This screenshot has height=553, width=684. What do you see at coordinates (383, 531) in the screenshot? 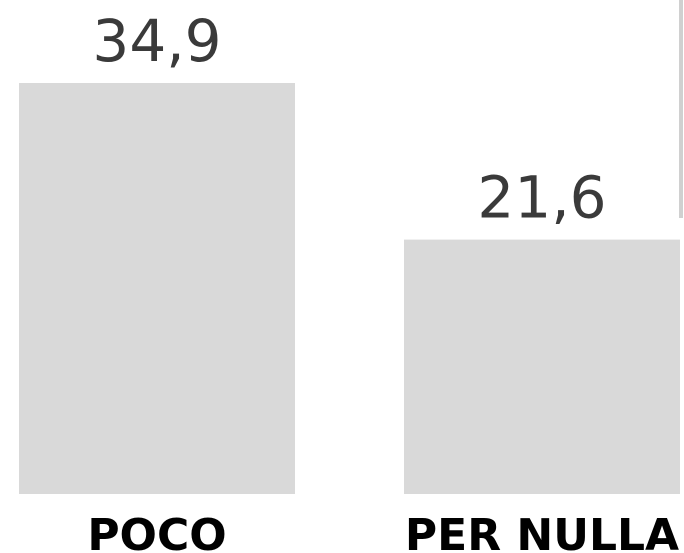
I see `category-labels-group: POCO PER NULLA` at bounding box center [383, 531].